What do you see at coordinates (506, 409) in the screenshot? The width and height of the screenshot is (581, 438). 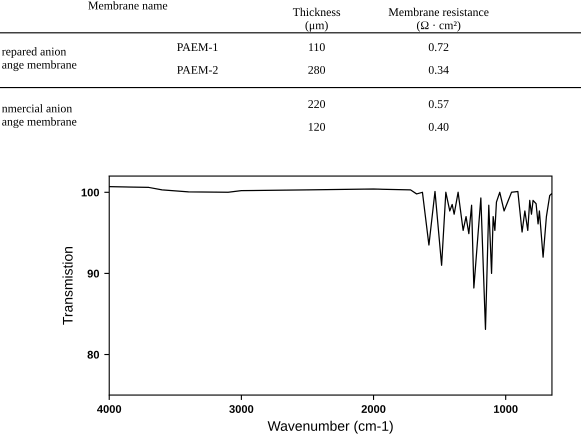 I see `x-tick-label: 1000` at bounding box center [506, 409].